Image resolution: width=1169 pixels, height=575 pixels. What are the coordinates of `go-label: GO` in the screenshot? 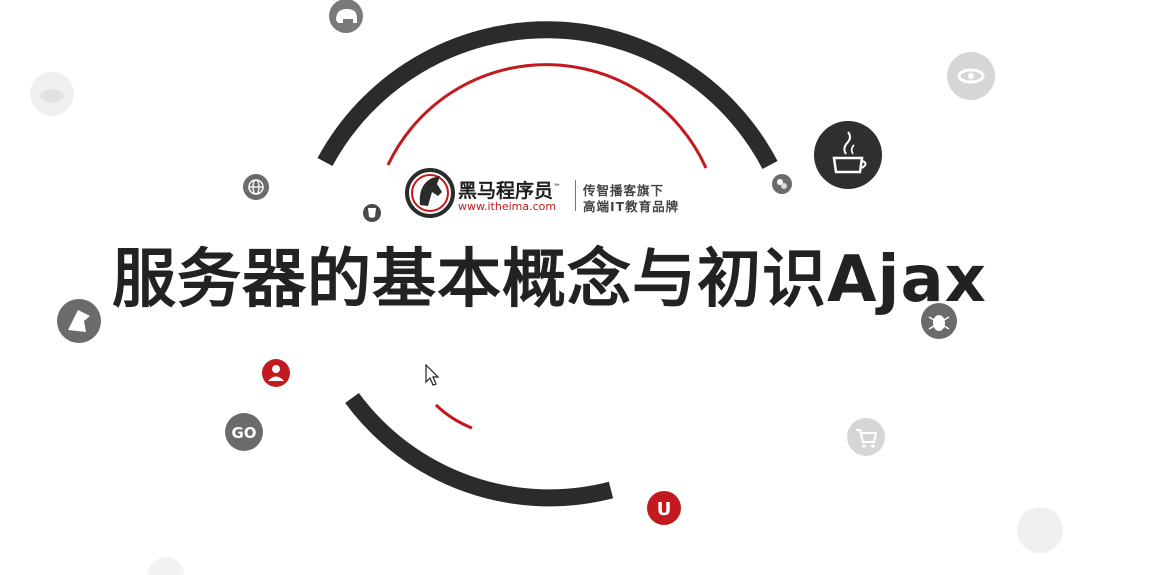 It's located at (243, 433).